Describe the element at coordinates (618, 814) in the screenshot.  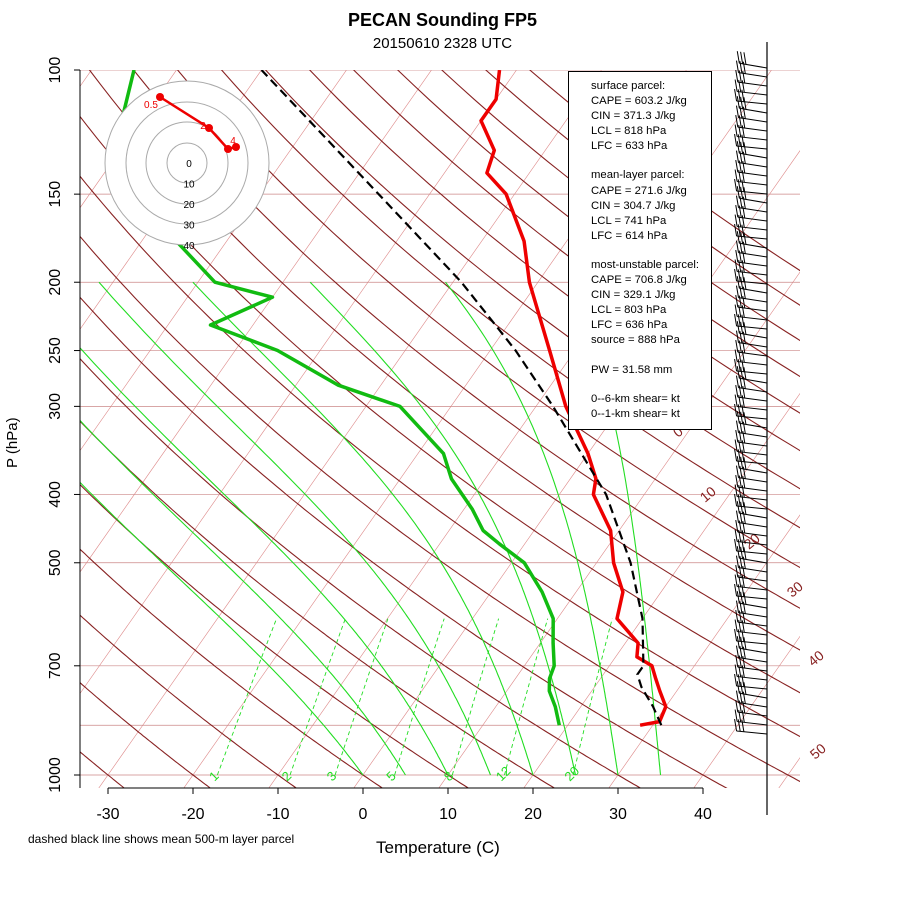
I see `x-tick-label: 30` at that location.